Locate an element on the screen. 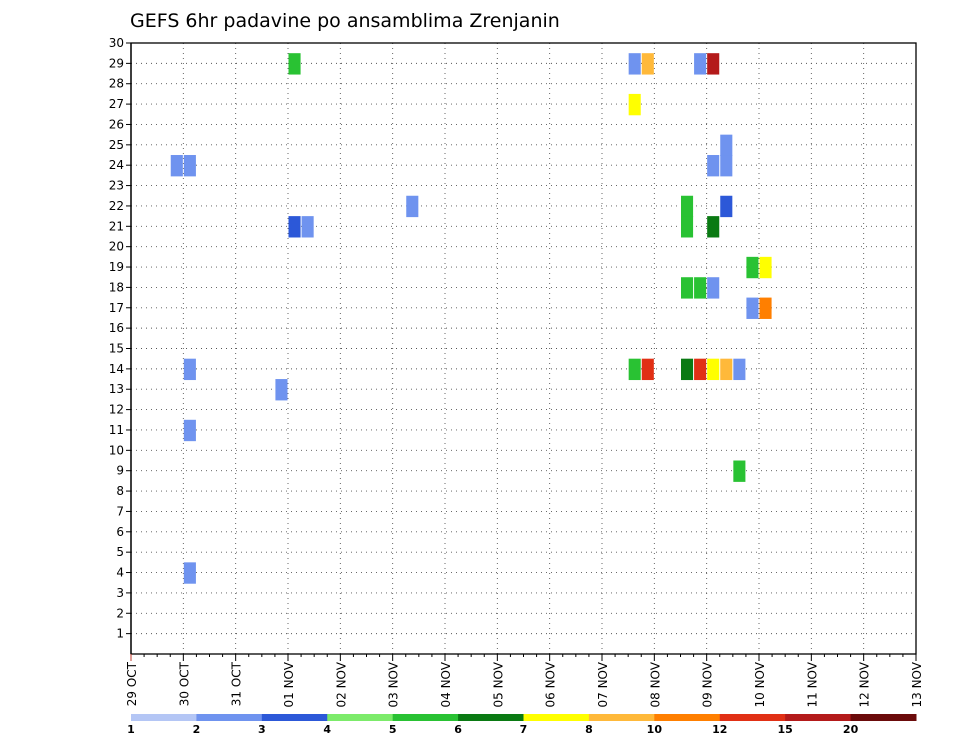 The height and width of the screenshot is (742, 960). legend-label: 6 is located at coordinates (458, 729).